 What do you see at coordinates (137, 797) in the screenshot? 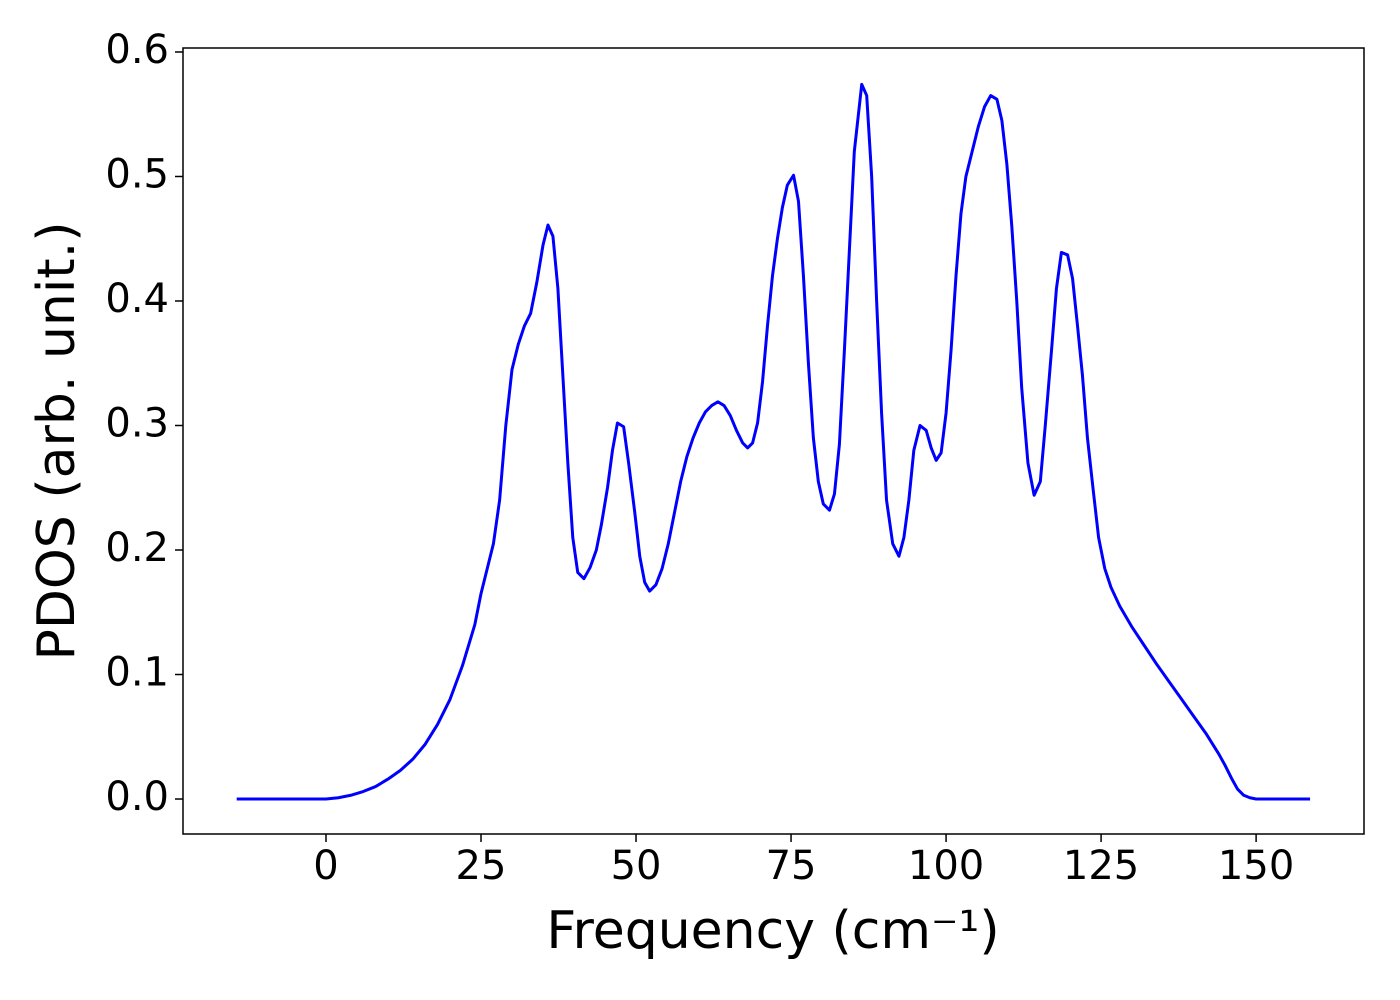
I see `y-tick-label: 0.0` at bounding box center [137, 797].